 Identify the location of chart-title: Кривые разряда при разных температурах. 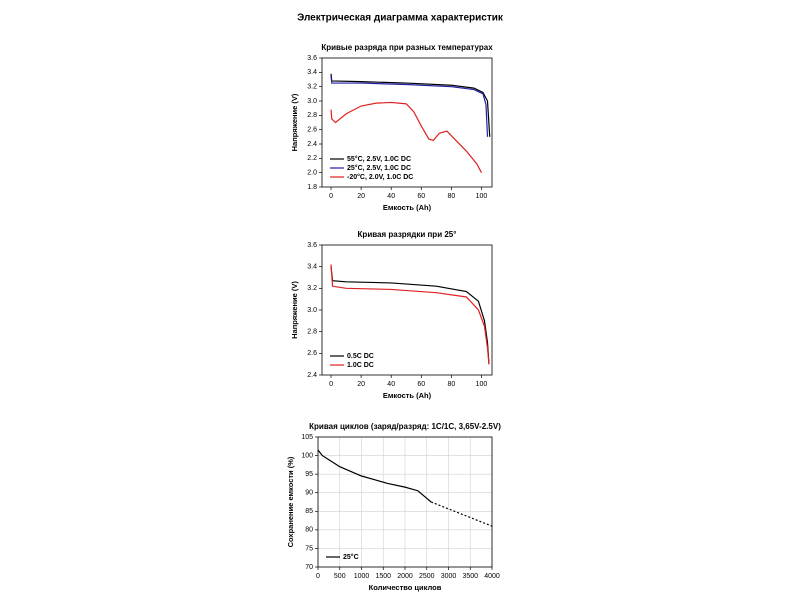
(407, 47).